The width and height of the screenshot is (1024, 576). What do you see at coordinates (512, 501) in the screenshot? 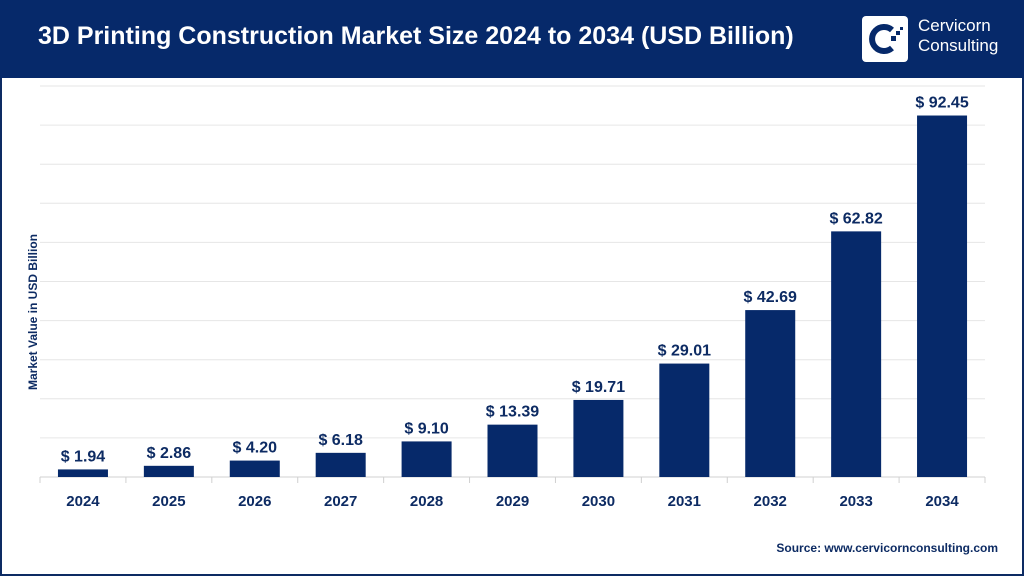
I see `x-tick-label: 2029` at bounding box center [512, 501].